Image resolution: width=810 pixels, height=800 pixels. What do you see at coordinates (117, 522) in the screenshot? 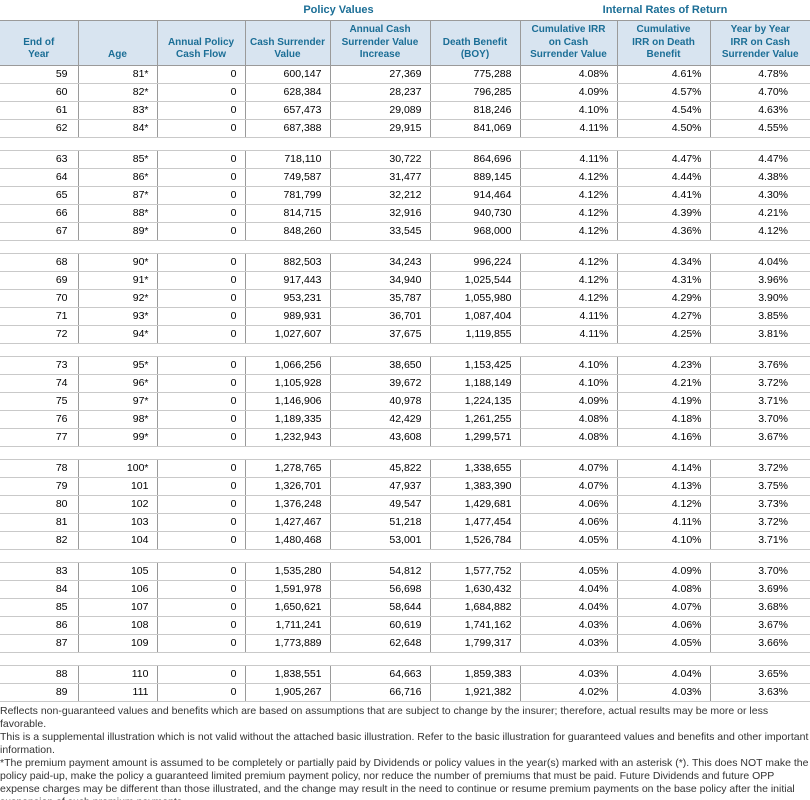
I see `cell-age: 103` at bounding box center [117, 522].